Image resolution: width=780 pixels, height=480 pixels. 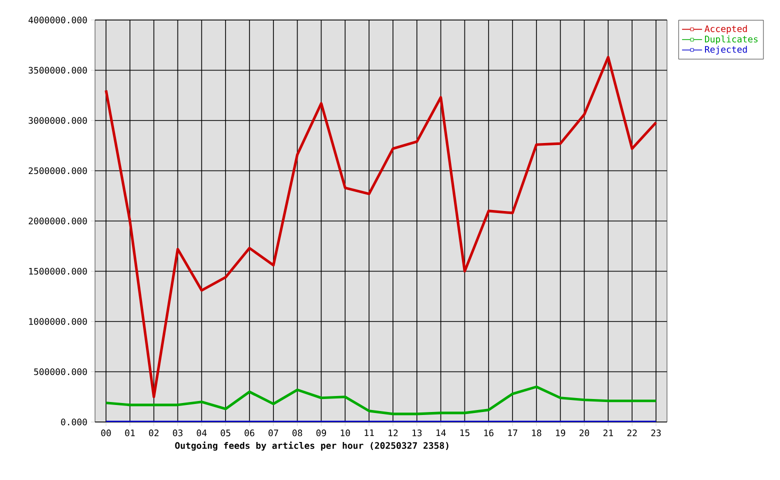 I want to click on y-tick-label: 3000000.000, so click(x=57, y=120).